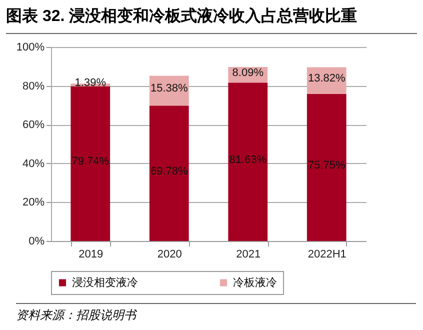 The width and height of the screenshot is (423, 330). What do you see at coordinates (248, 254) in the screenshot?
I see `x-tick-label: 2021` at bounding box center [248, 254].